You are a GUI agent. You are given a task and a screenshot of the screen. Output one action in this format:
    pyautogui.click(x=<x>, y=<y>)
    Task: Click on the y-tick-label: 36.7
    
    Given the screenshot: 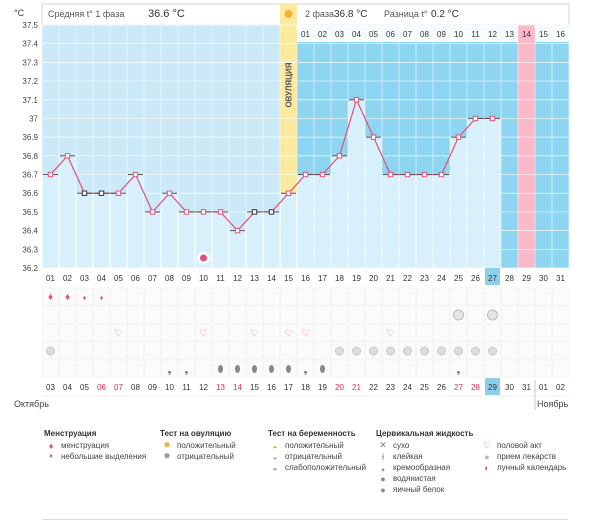 What is the action you would take?
    pyautogui.click(x=30, y=175)
    